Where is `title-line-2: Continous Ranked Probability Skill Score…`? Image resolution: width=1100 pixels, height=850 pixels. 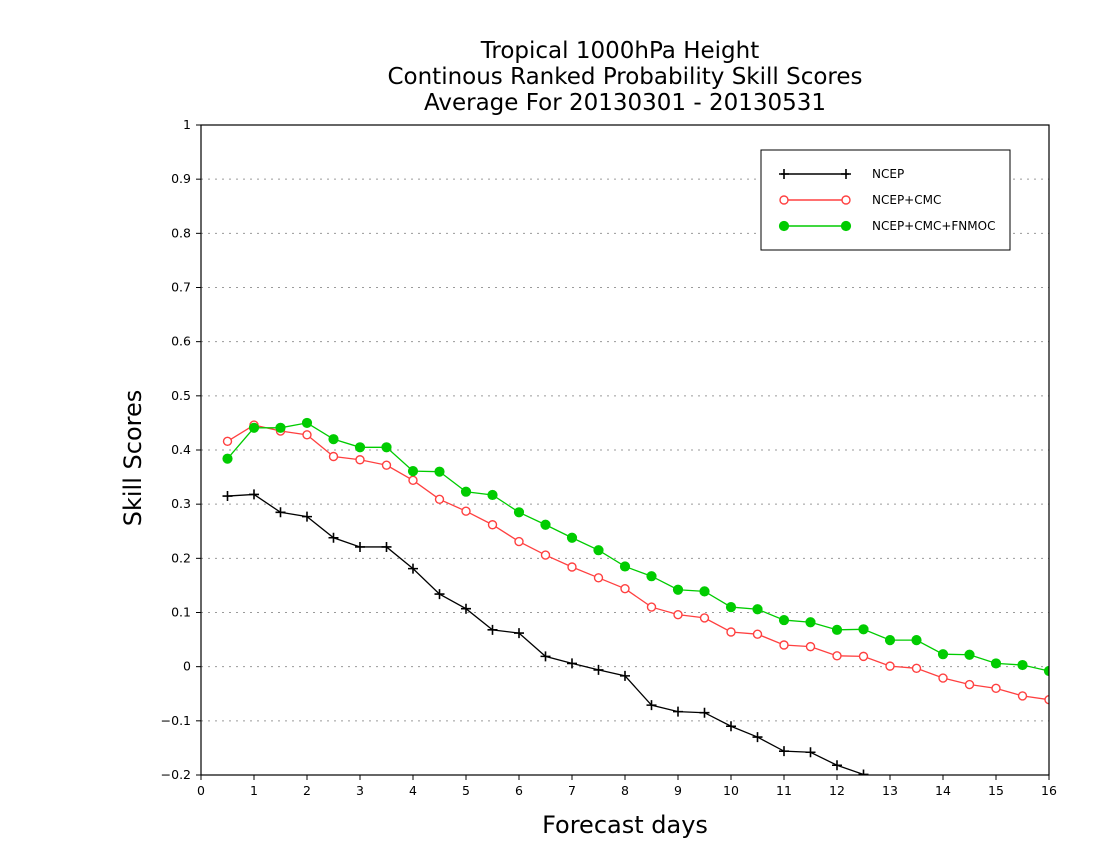 title-line-2: Continous Ranked Probability Skill Score… is located at coordinates (624, 77).